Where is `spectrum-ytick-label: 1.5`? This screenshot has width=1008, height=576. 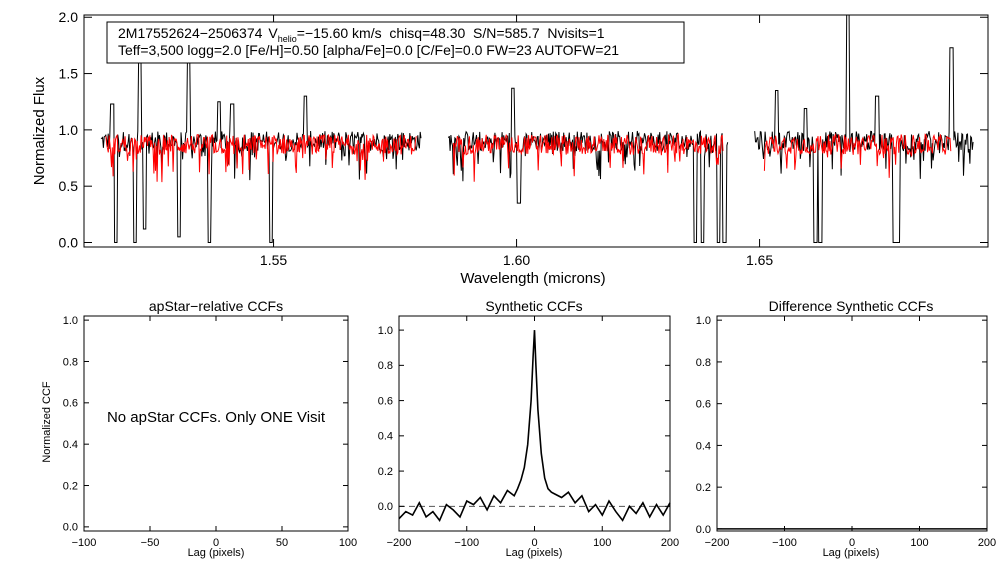
spectrum-ytick-label: 1.5 is located at coordinates (69, 73).